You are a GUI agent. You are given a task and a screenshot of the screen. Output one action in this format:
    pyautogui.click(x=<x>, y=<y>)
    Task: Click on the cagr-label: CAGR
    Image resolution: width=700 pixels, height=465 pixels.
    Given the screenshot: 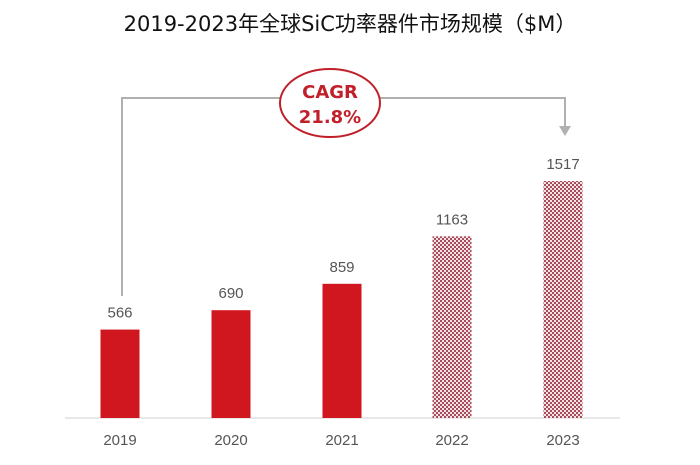 What is the action you would take?
    pyautogui.click(x=330, y=92)
    